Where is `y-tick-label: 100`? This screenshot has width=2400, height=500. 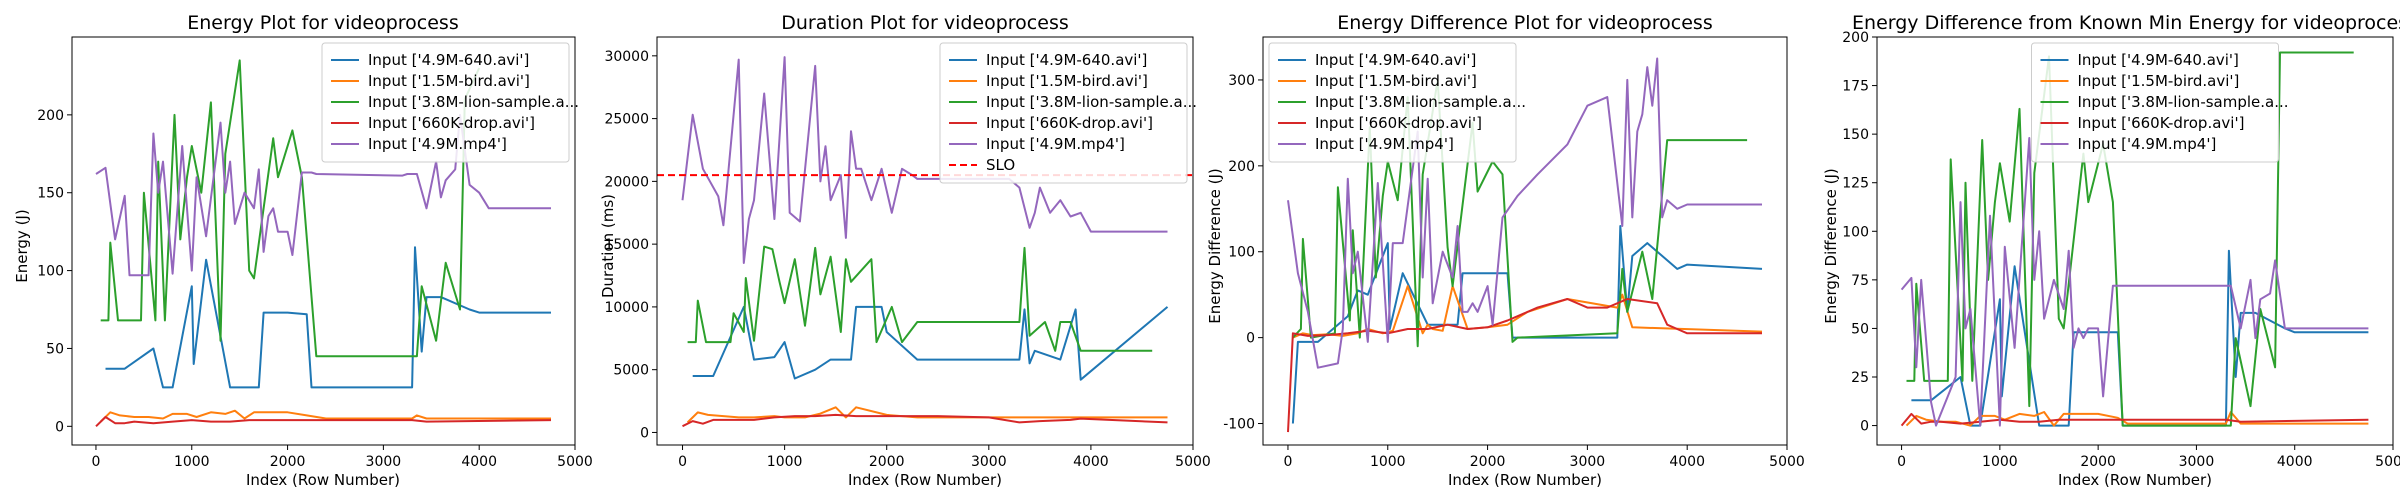 y-tick-label: 100 is located at coordinates (50, 272).